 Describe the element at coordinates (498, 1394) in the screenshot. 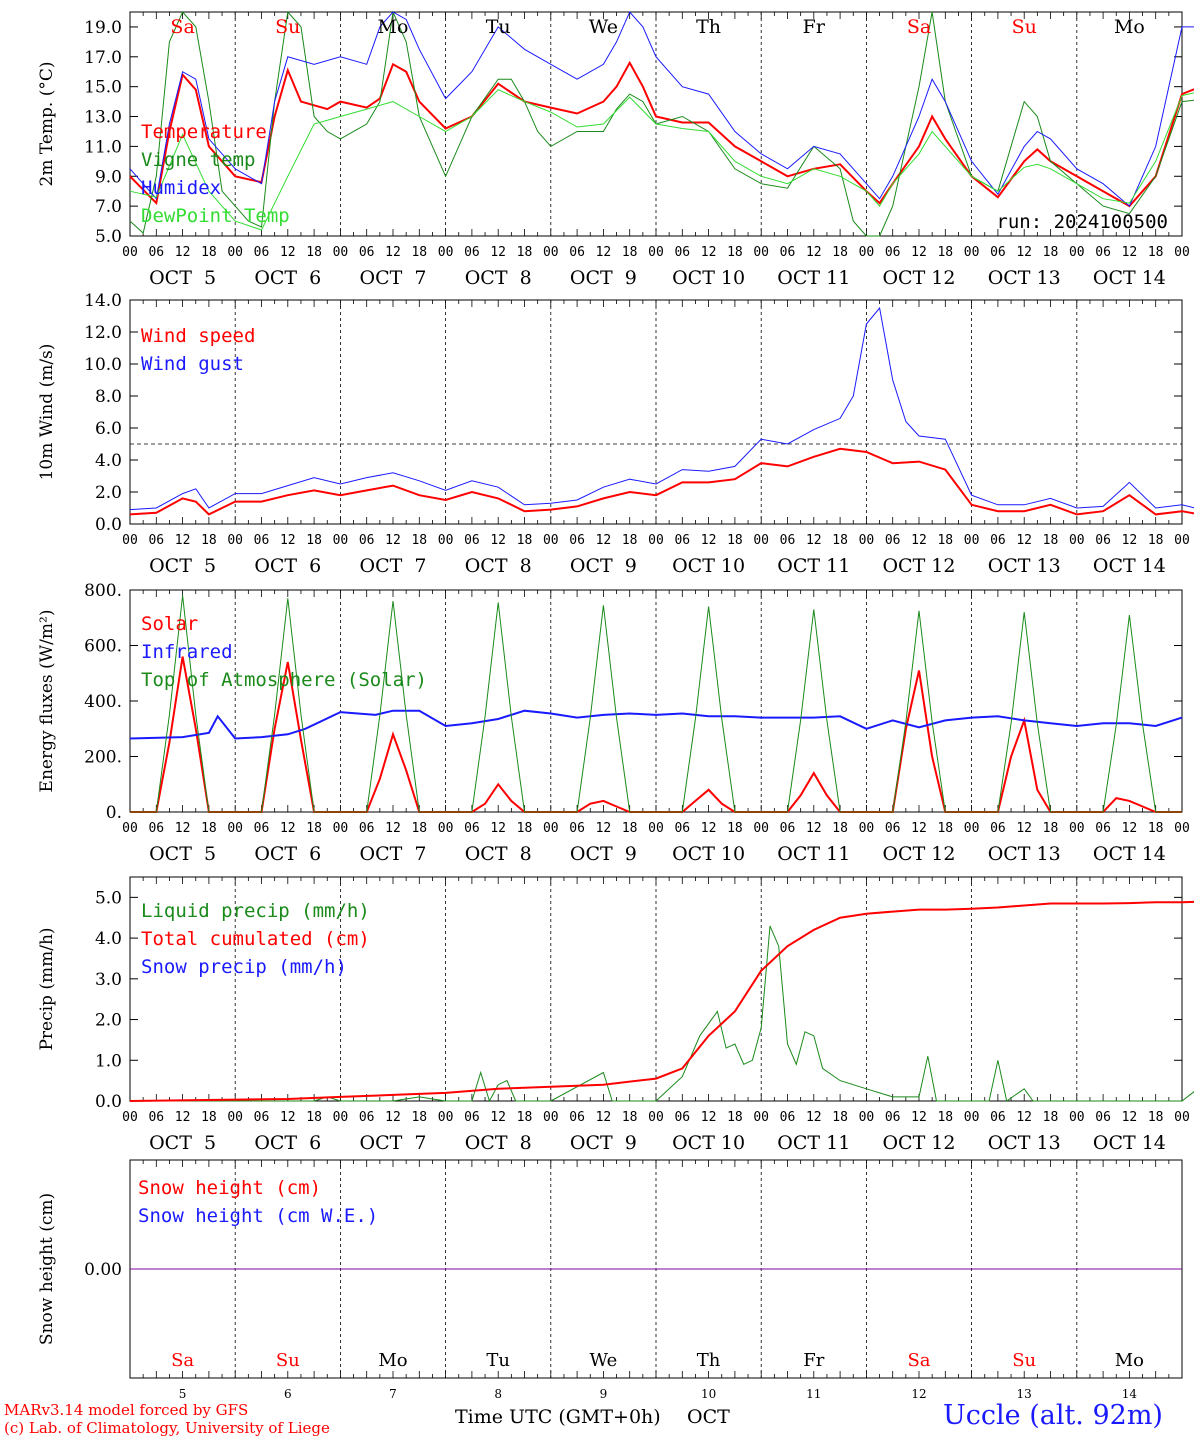

I see `day-number-label: 8` at that location.